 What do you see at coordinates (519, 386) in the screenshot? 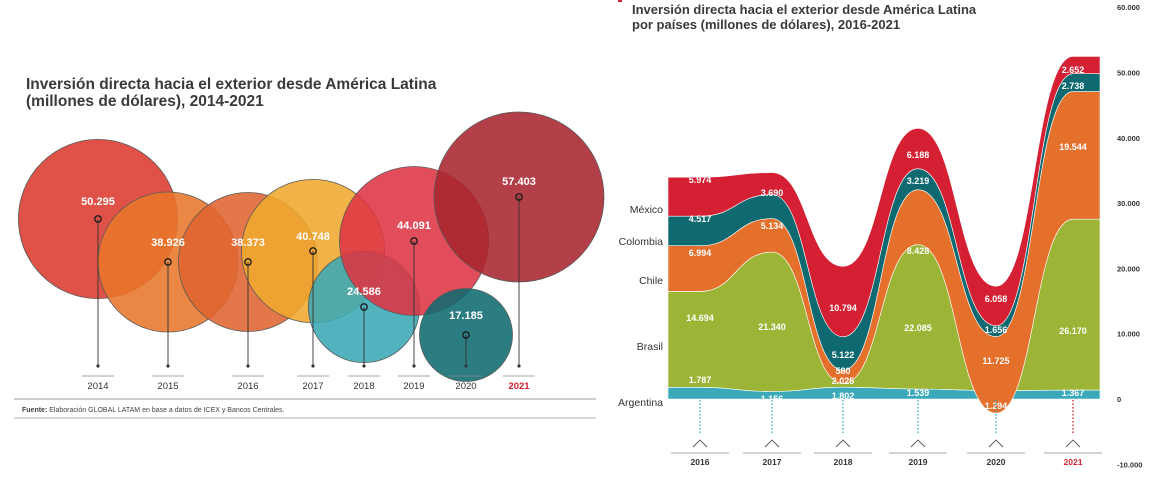
I see `year-label-2021: 2021` at bounding box center [519, 386].